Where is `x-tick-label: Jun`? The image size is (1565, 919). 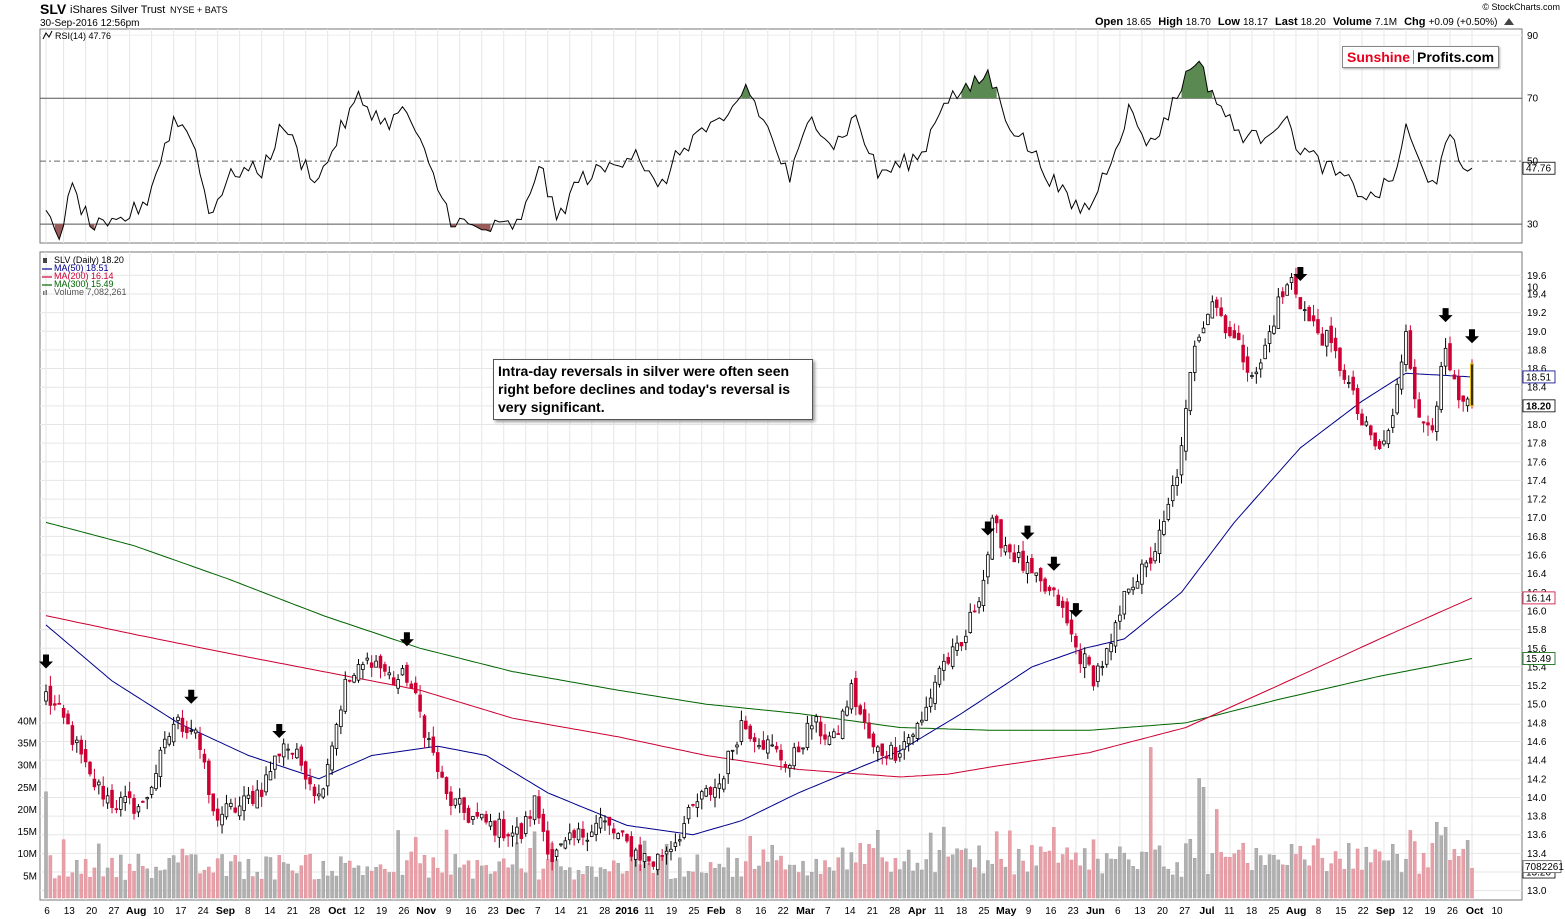
x-tick-label: Jun is located at coordinates (1095, 911).